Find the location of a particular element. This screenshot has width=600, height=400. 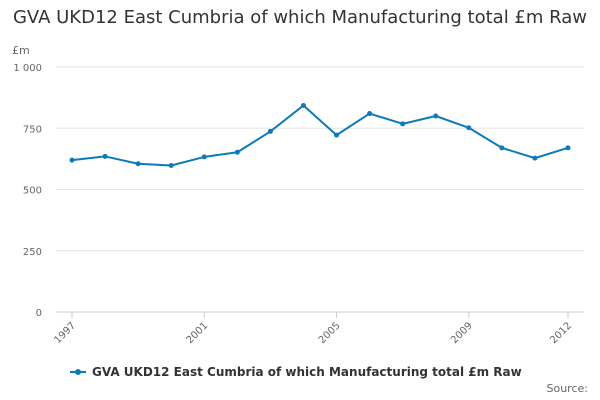

legend-marker-icon is located at coordinates (78, 372).